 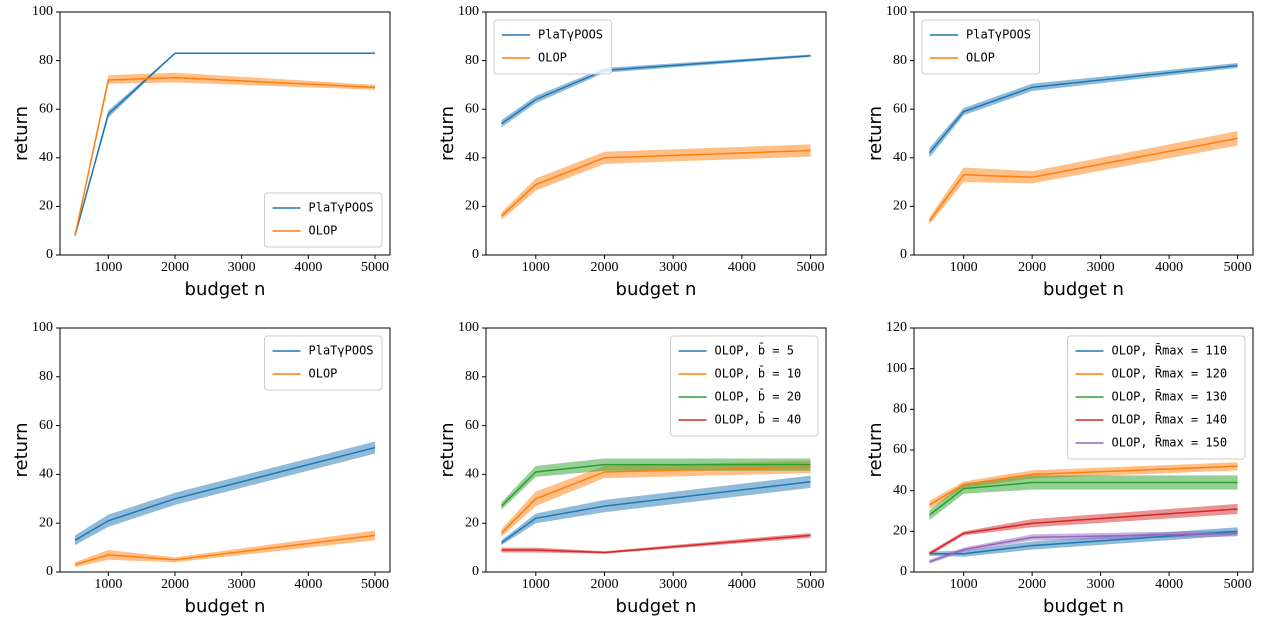 What do you see at coordinates (1170, 373) in the screenshot?
I see `legend-label: OLOP, R̄max = 120` at bounding box center [1170, 373].